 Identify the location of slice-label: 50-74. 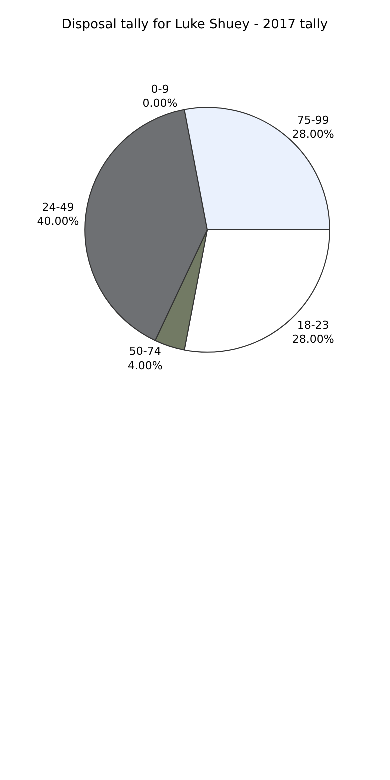
(145, 351).